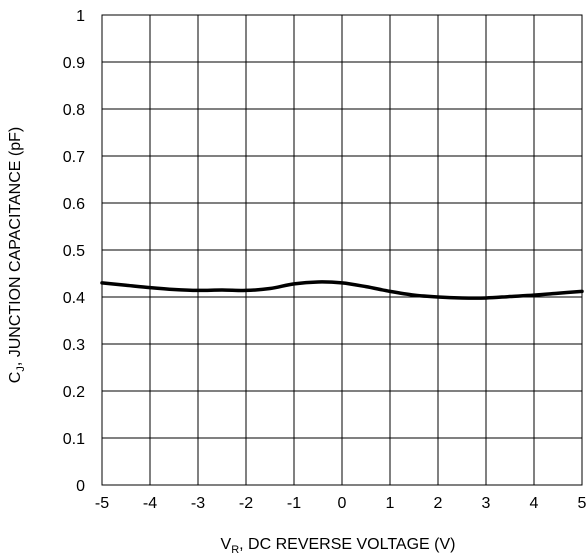 The height and width of the screenshot is (556, 586). I want to click on y-axis-title: CJ, JUNCTION CAPACITANCE (pF), so click(17, 255).